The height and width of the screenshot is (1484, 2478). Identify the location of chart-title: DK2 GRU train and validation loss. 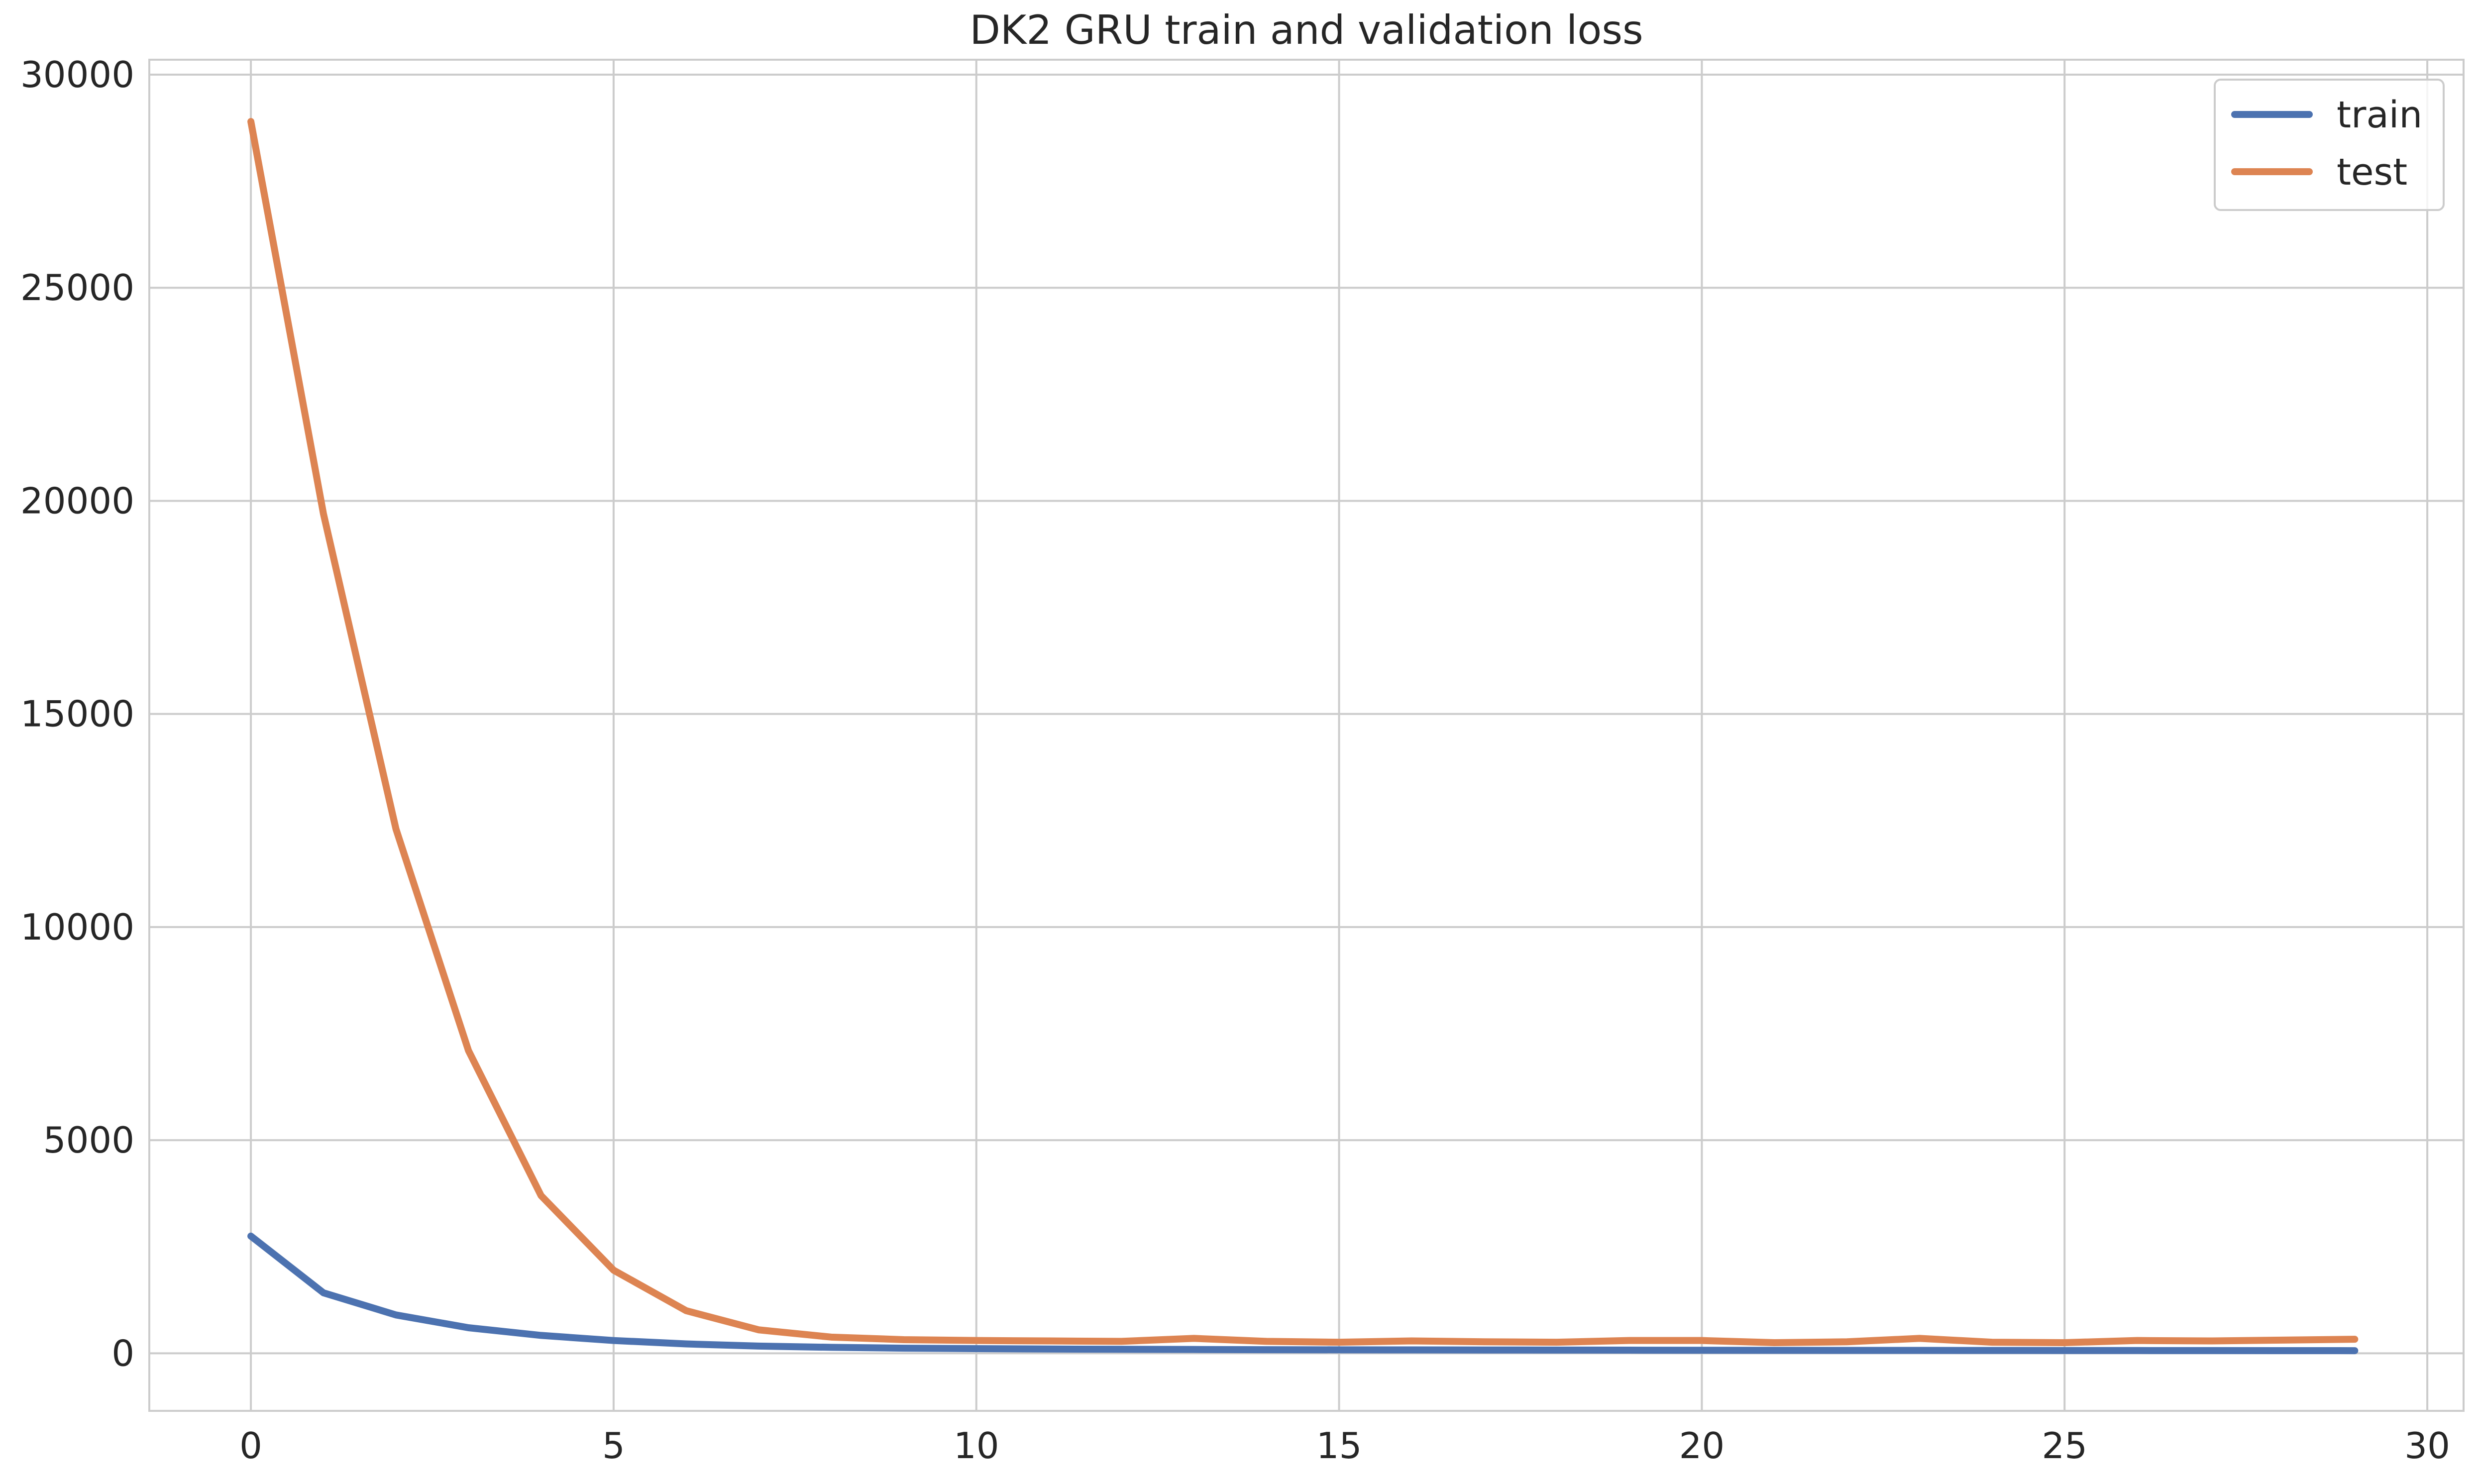
(1307, 30).